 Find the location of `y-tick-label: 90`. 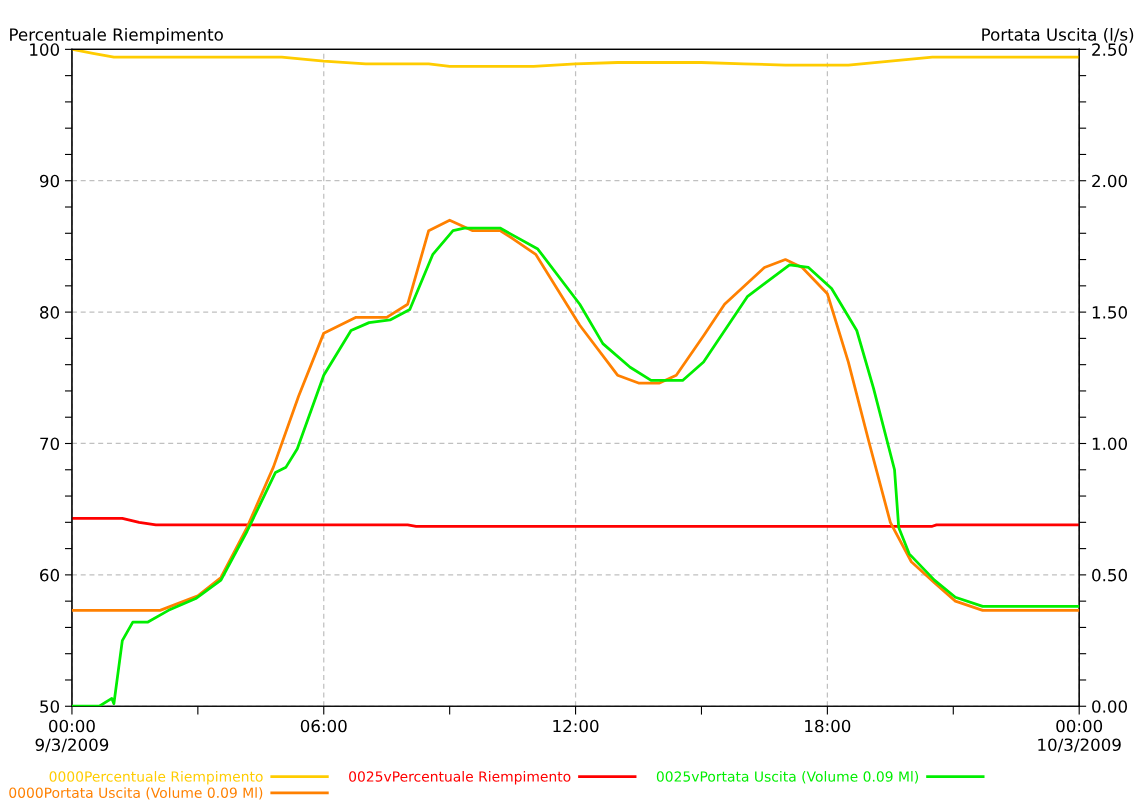

y-tick-label: 90 is located at coordinates (49, 181).